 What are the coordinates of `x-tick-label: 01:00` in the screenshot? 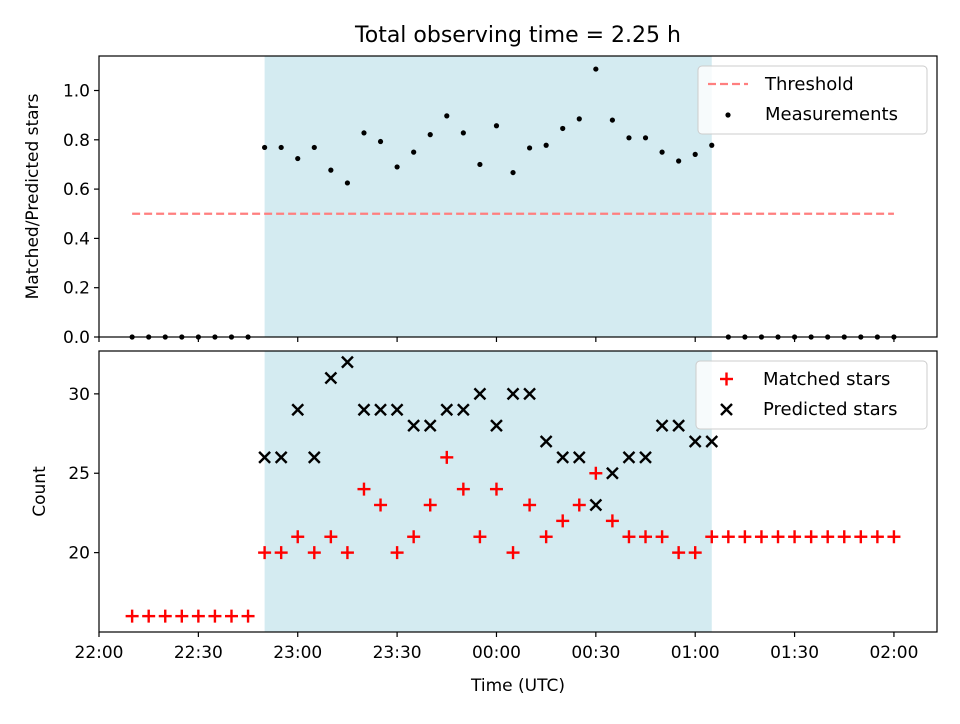 It's located at (695, 653).